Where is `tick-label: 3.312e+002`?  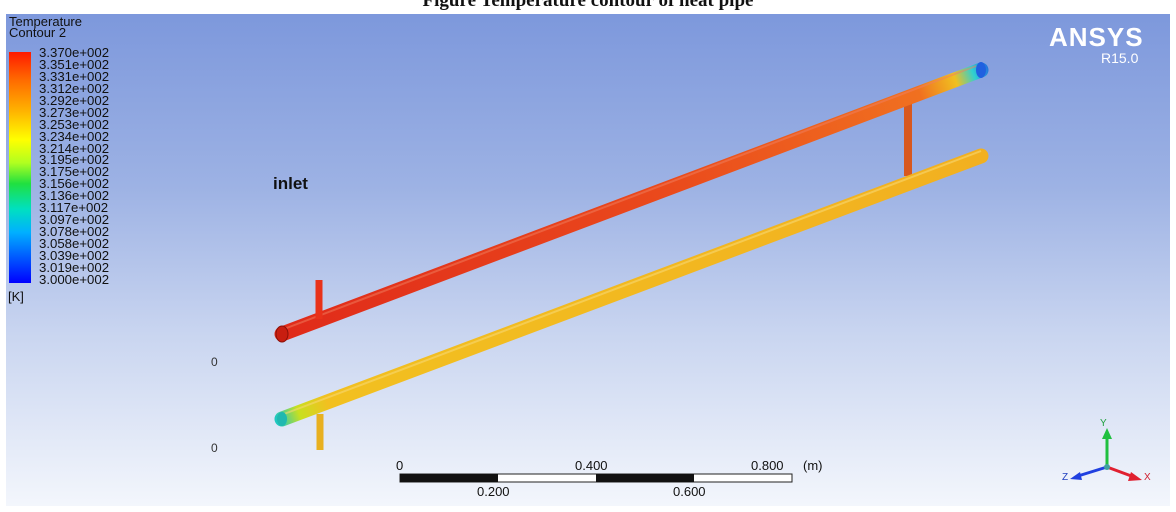 tick-label: 3.312e+002 is located at coordinates (74, 88).